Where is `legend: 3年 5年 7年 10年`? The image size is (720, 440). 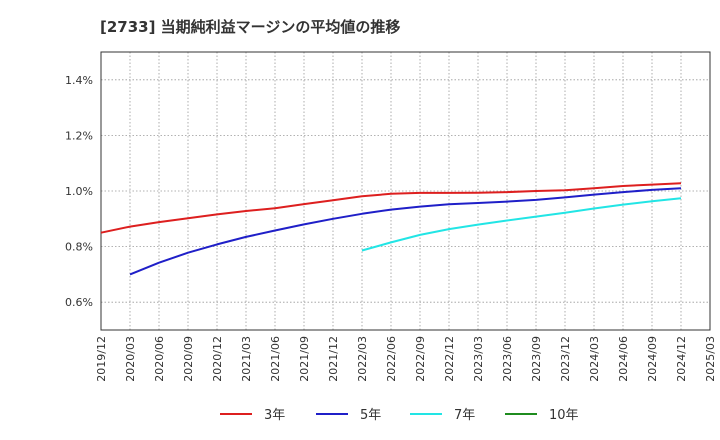
legend: 3年 5年 7年 10年 is located at coordinates (399, 415).